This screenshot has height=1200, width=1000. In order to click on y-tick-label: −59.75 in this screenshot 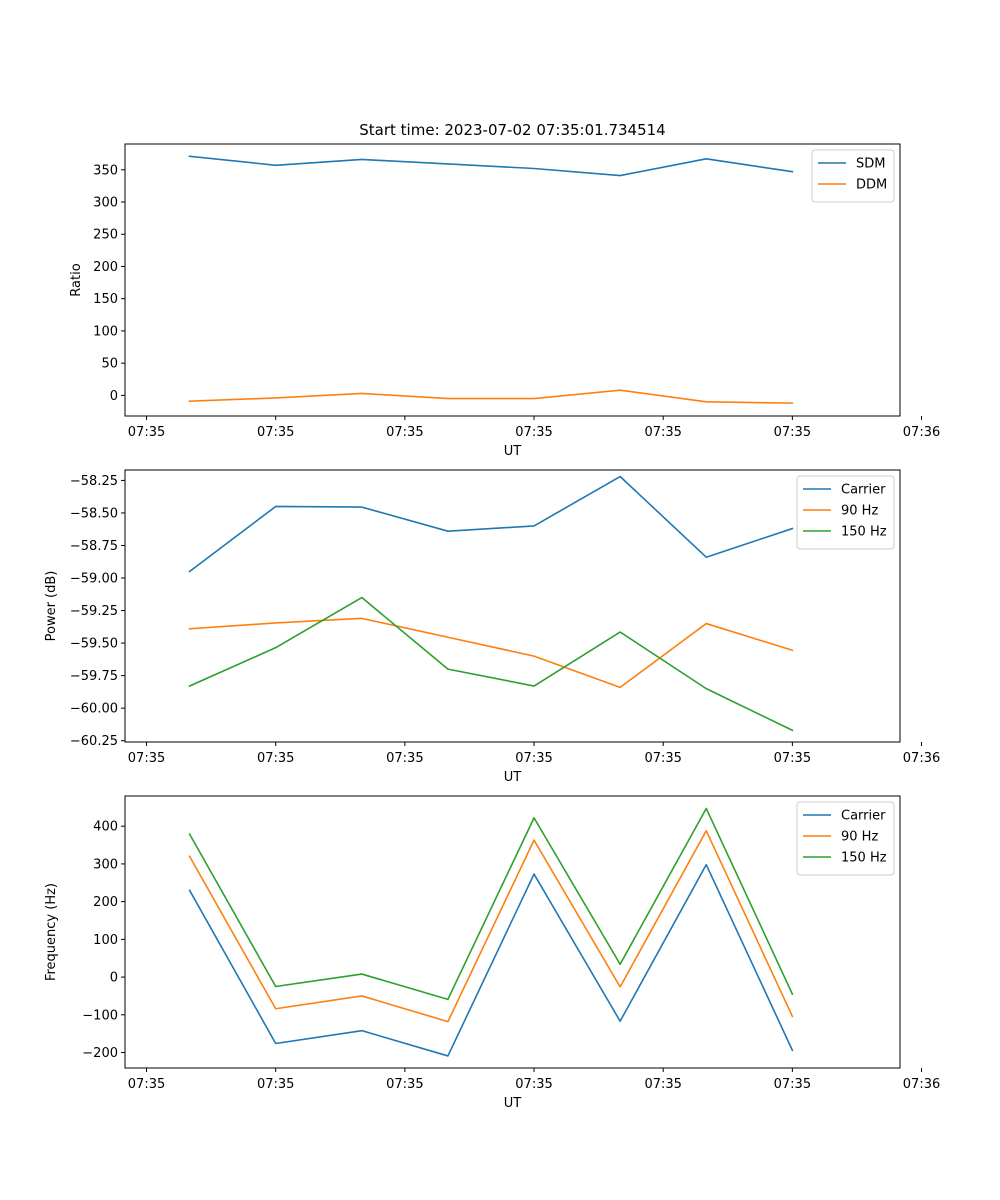, I will do `click(94, 676)`.